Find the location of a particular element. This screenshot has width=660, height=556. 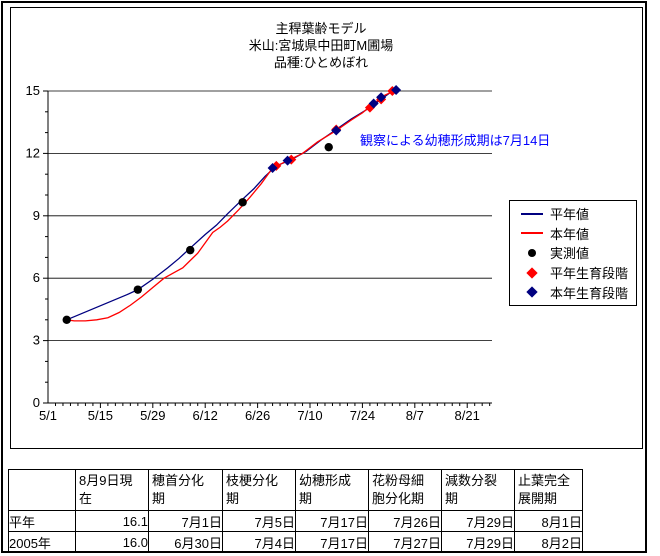

legend-item: 本年生育段階 is located at coordinates (575, 292).